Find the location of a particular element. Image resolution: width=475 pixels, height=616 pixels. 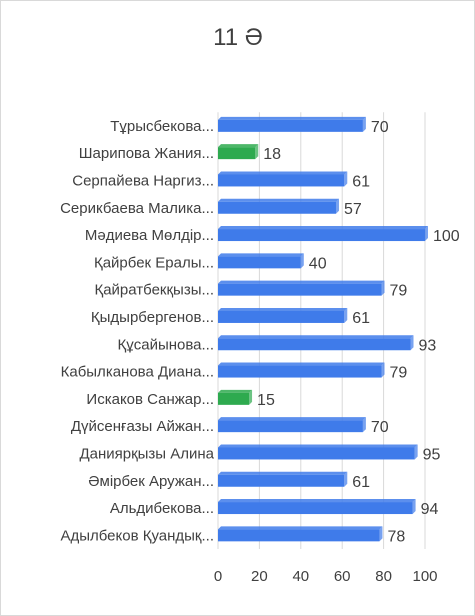

category-label: Даниярқызы Алина is located at coordinates (146, 453).